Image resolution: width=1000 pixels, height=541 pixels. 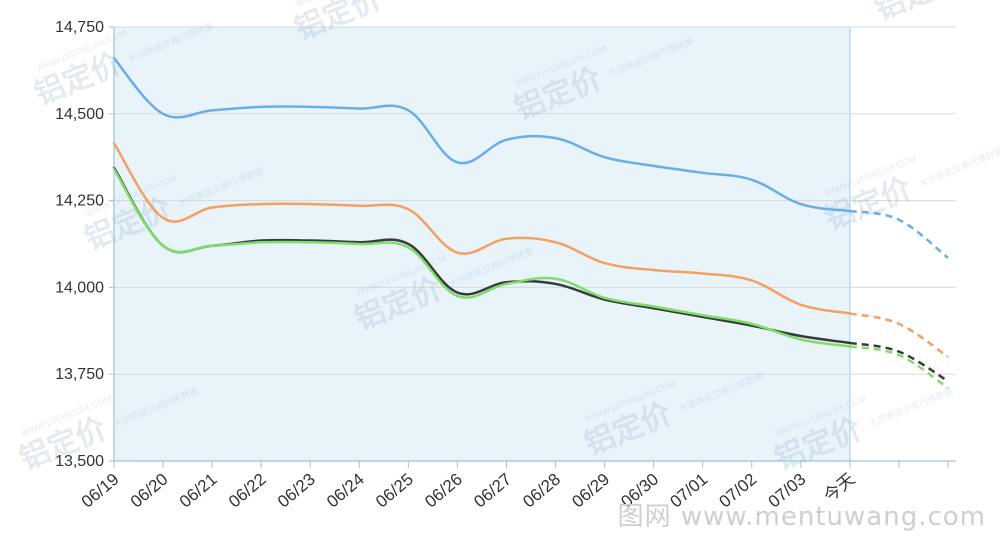 I want to click on x-tick-label-5: 06/24, so click(x=345, y=491).